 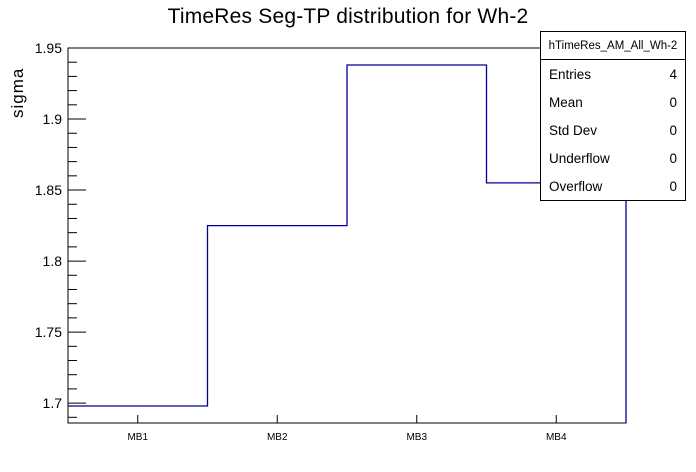 I want to click on y-axis: 1.7 1.75 1.8 1.85 1.9 1.95, so click(x=60, y=229).